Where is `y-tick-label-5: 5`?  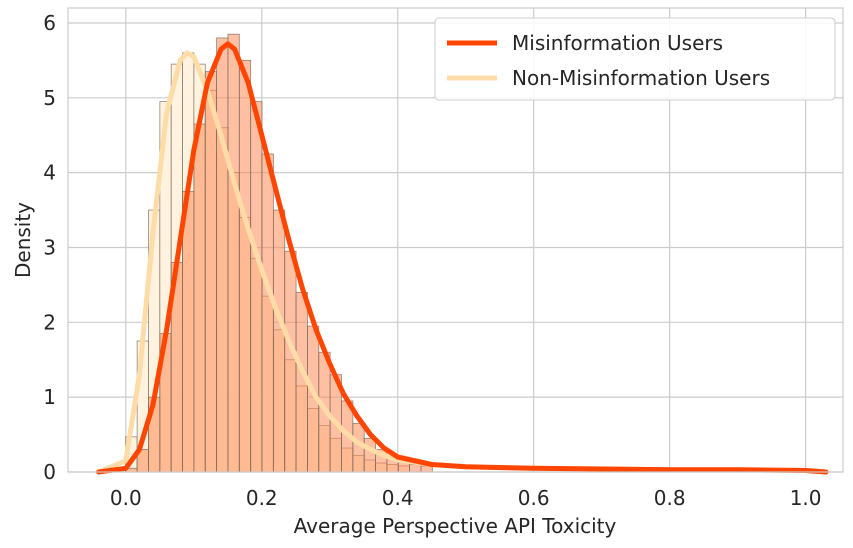
y-tick-label-5: 5 is located at coordinates (49, 98).